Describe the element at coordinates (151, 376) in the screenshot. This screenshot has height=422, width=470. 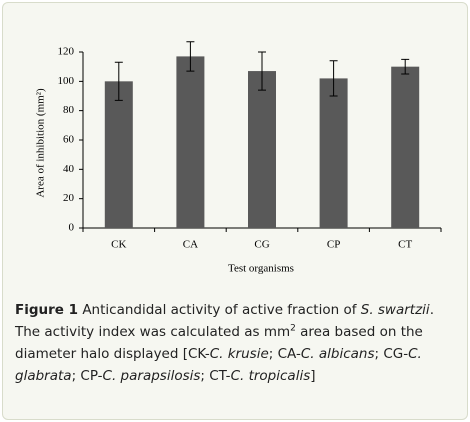
I see `caption-run: C. parapsilosis` at that location.